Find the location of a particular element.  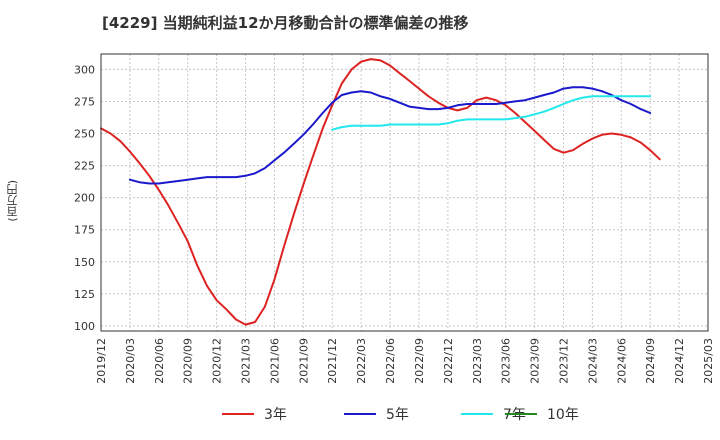

x-tick-label: 2024/03 is located at coordinates (592, 361).